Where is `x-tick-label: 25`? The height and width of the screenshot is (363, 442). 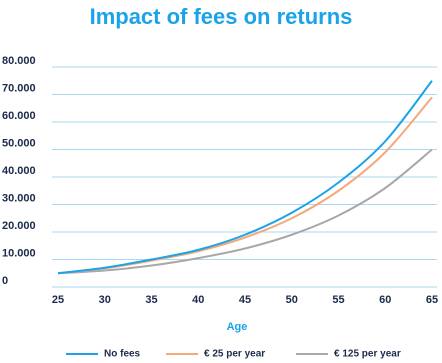
x-tick-label: 25 is located at coordinates (58, 300).